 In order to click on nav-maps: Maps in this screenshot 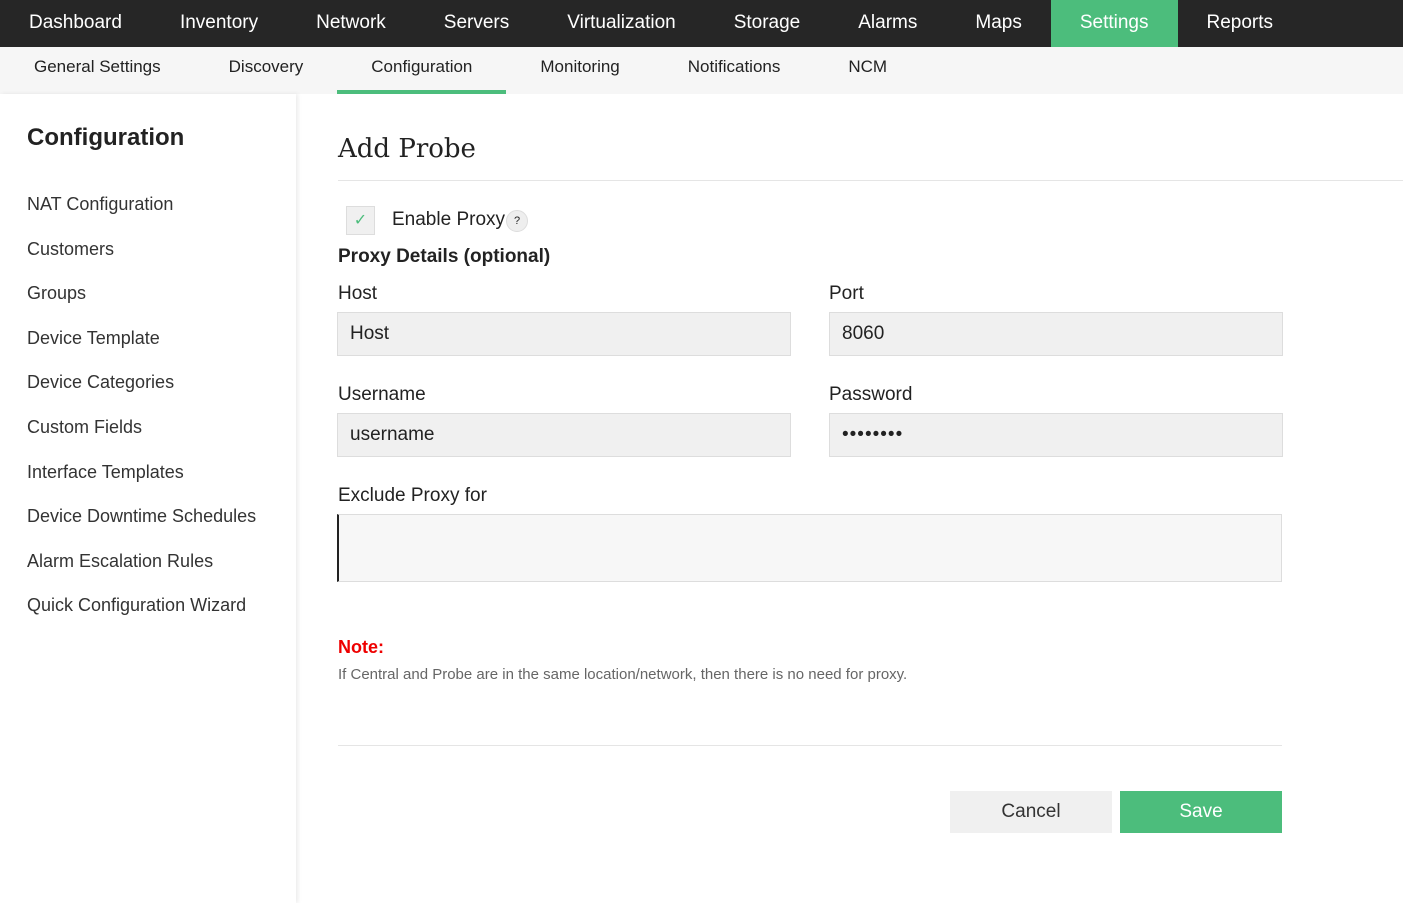, I will do `click(998, 22)`.